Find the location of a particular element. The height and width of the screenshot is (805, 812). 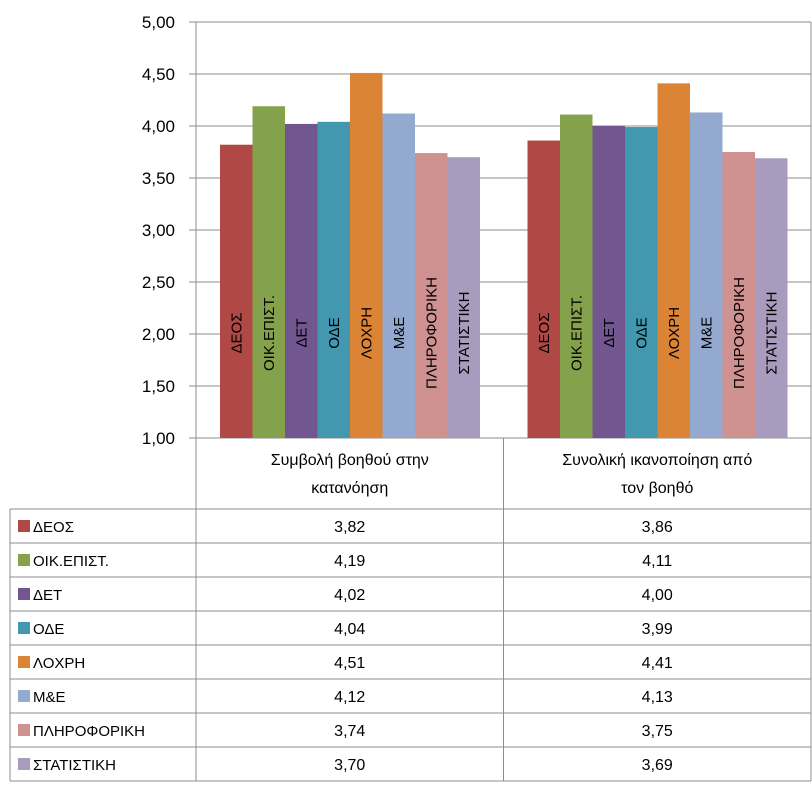

category-label: τον βοηθό is located at coordinates (657, 488).